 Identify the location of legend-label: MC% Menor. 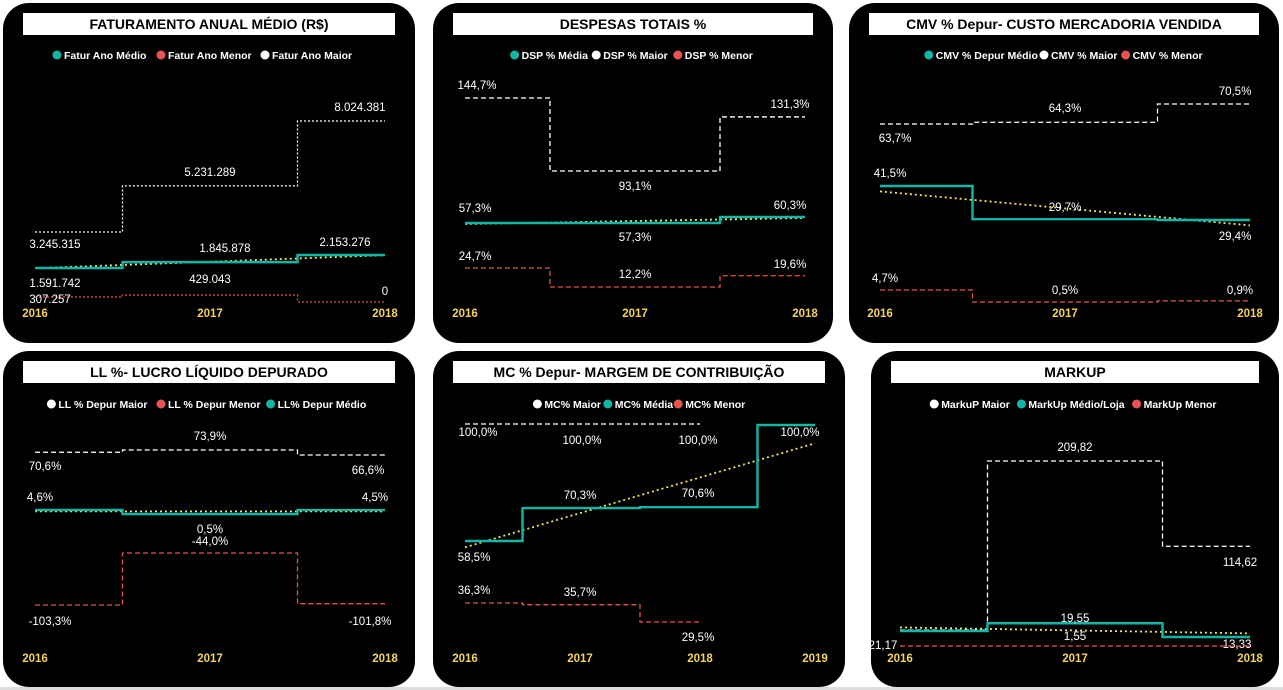
(715, 405).